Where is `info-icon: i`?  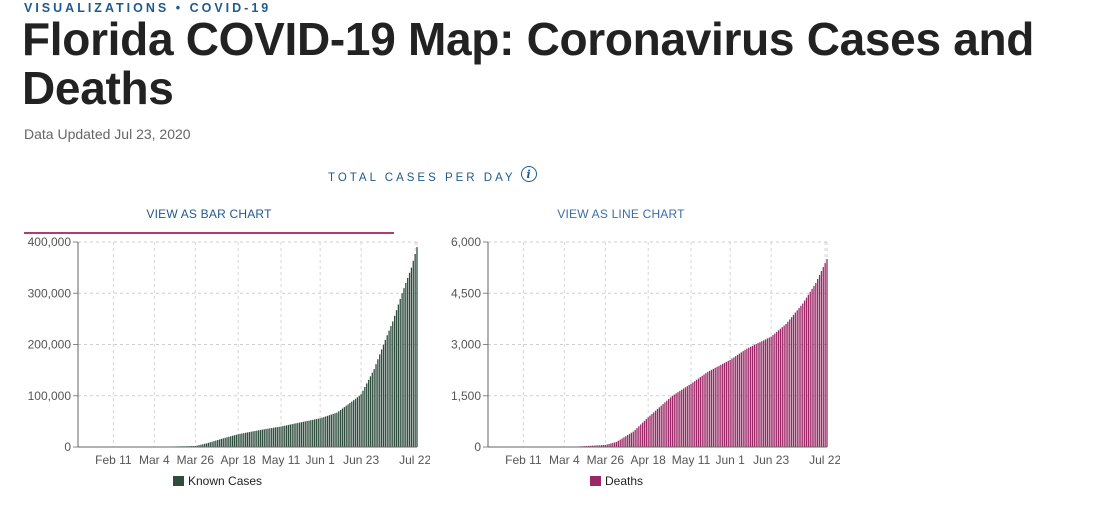
info-icon: i is located at coordinates (528, 174).